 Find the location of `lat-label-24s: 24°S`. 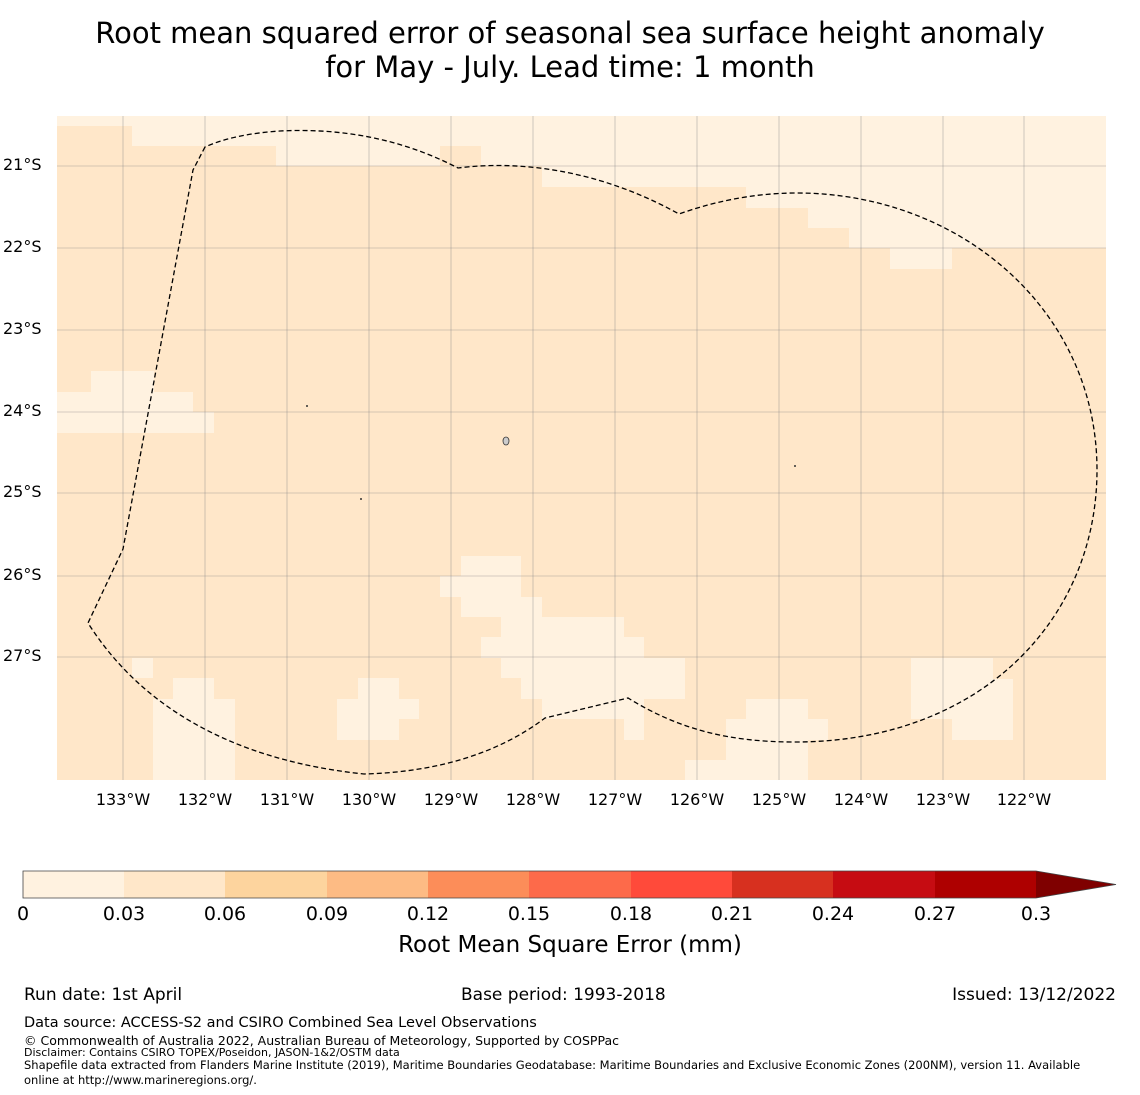

lat-label-24s: 24°S is located at coordinates (22, 410).